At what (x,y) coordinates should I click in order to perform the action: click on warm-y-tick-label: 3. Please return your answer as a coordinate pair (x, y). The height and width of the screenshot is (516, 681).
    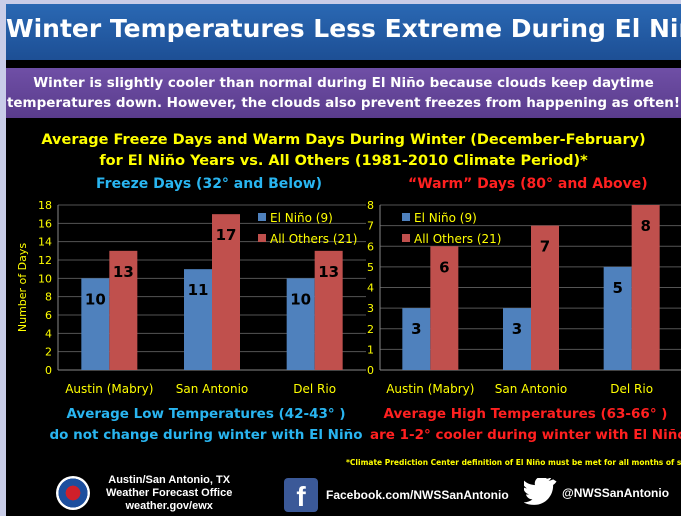
    Looking at the image, I should click on (370, 308).